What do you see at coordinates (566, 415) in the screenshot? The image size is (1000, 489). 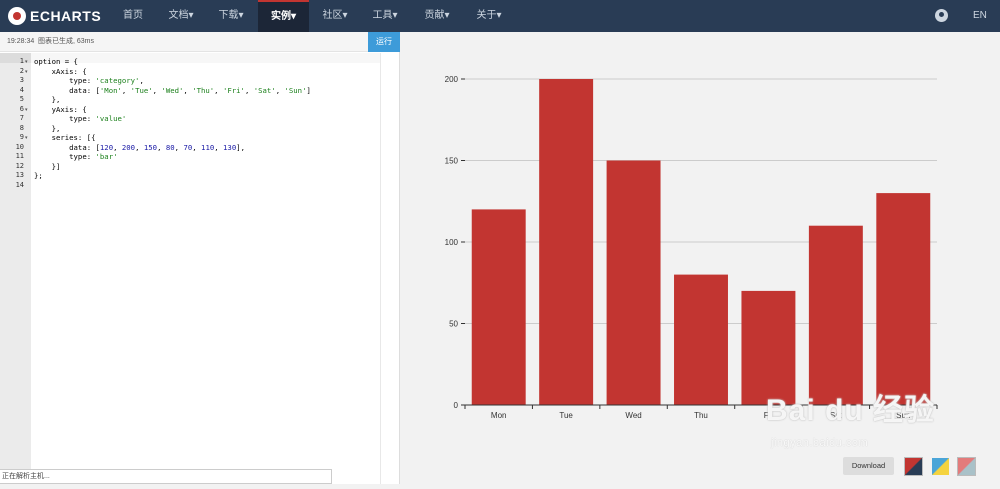 I see `x-tick-label: Tue` at bounding box center [566, 415].